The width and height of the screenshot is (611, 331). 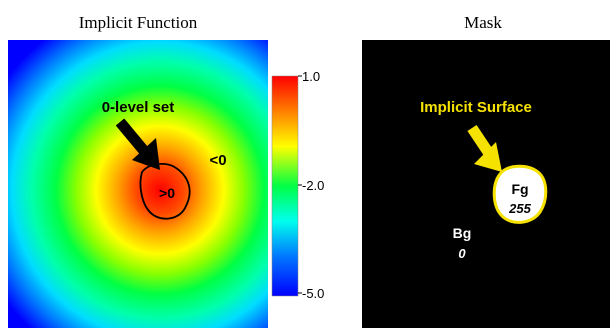 I want to click on zero-level-set-contour, so click(x=165, y=191).